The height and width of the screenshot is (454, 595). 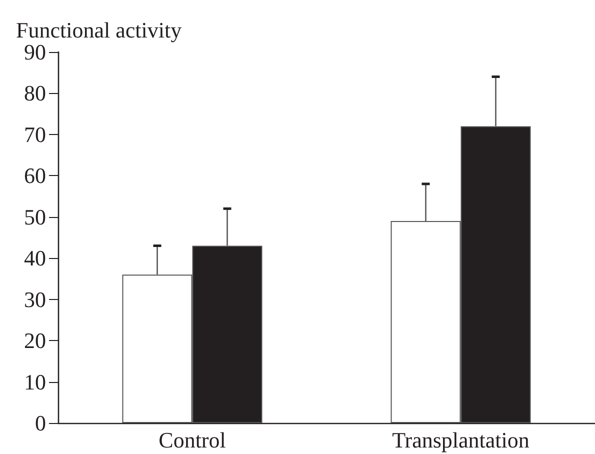 I want to click on x-tick-label: Transplantation, so click(x=461, y=440).